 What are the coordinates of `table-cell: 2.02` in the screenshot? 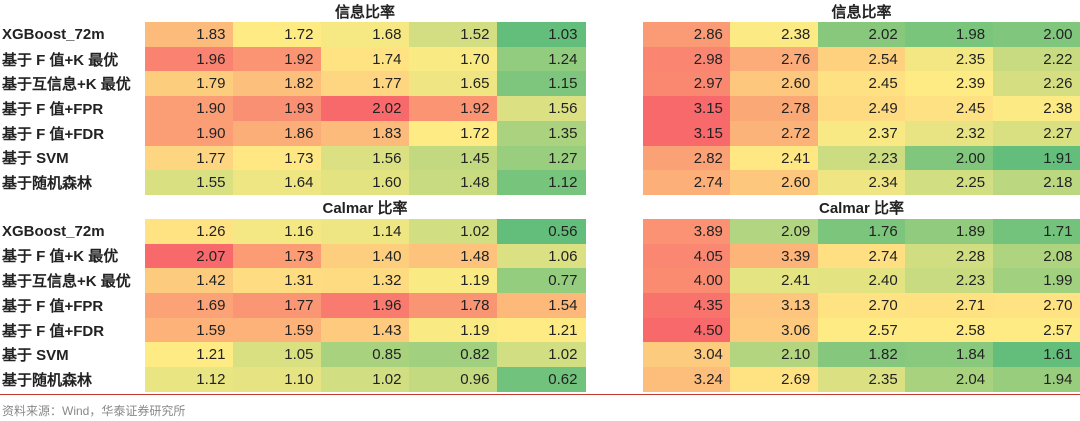 It's located at (365, 109).